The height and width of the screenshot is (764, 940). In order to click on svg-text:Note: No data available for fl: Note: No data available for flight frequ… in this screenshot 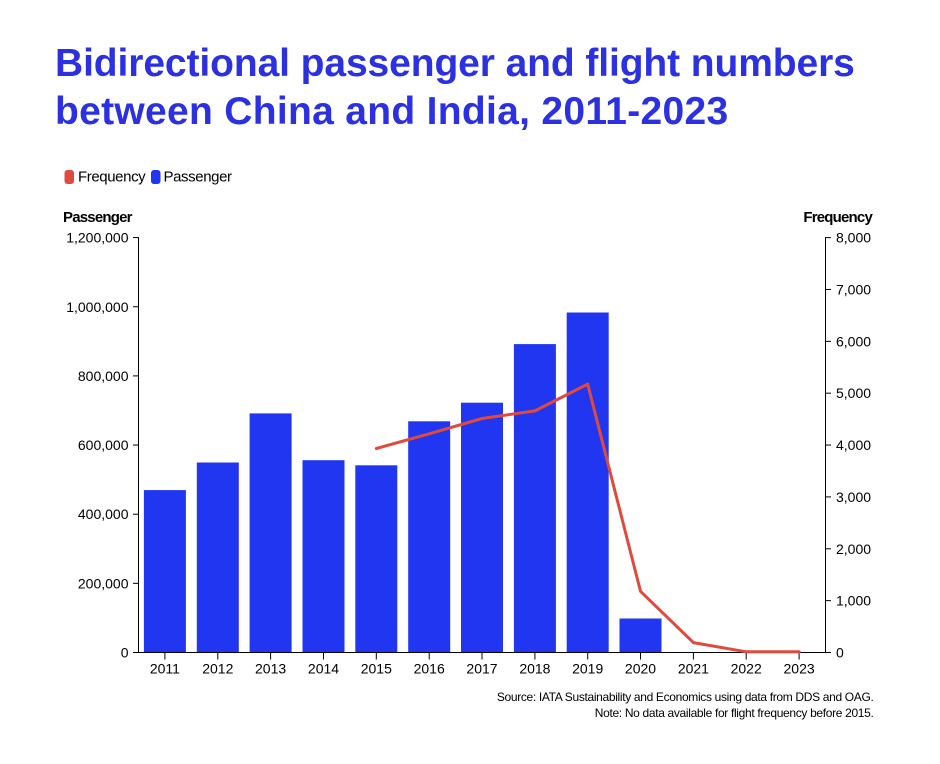, I will do `click(734, 713)`.